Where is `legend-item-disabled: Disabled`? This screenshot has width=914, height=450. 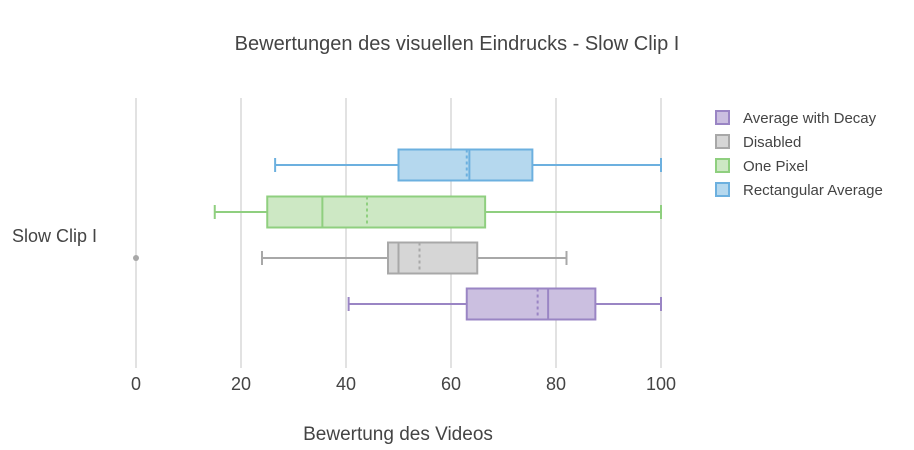 legend-item-disabled: Disabled is located at coordinates (758, 142).